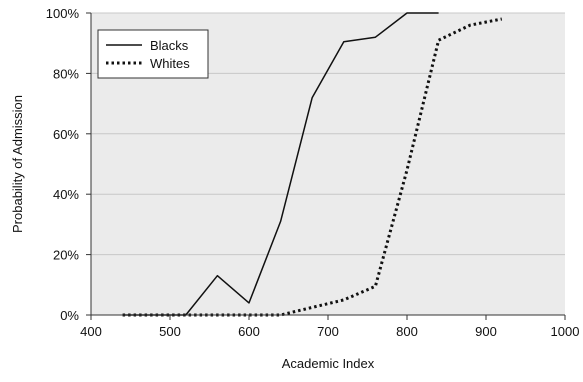 The image size is (583, 382). I want to click on y-tick-label: 80%, so click(66, 73).